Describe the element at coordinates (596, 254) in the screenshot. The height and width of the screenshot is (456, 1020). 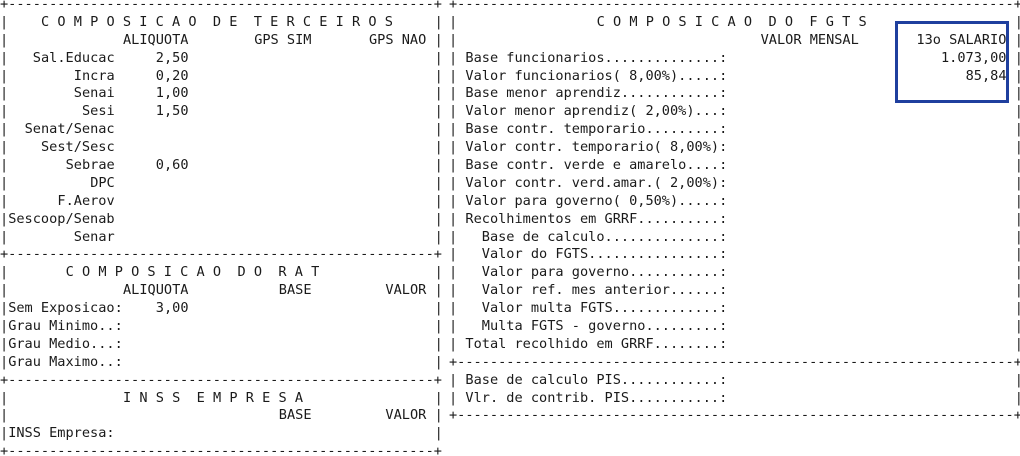
I see `cell-label: Valor do FGTS................:` at that location.